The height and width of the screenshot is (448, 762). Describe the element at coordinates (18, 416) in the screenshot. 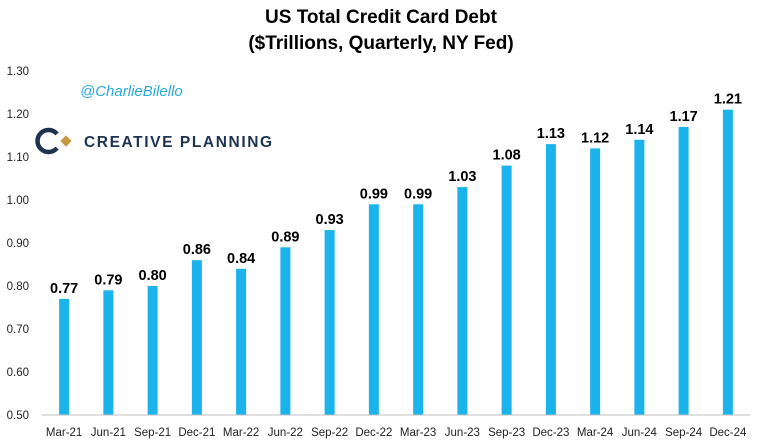

I see `y-tick-label: 0.50` at that location.